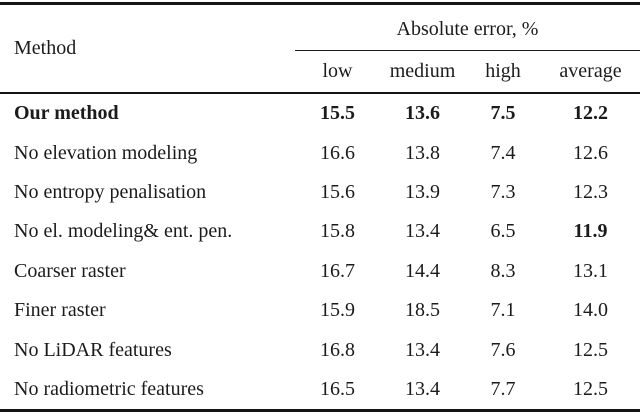 The width and height of the screenshot is (640, 416). What do you see at coordinates (590, 71) in the screenshot?
I see `column-header-average: average` at bounding box center [590, 71].